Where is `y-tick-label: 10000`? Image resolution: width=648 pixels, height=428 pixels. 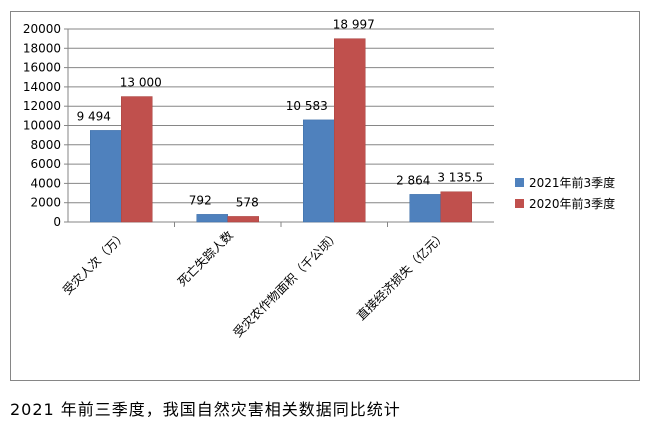
y-tick-label: 10000 is located at coordinates (42, 126).